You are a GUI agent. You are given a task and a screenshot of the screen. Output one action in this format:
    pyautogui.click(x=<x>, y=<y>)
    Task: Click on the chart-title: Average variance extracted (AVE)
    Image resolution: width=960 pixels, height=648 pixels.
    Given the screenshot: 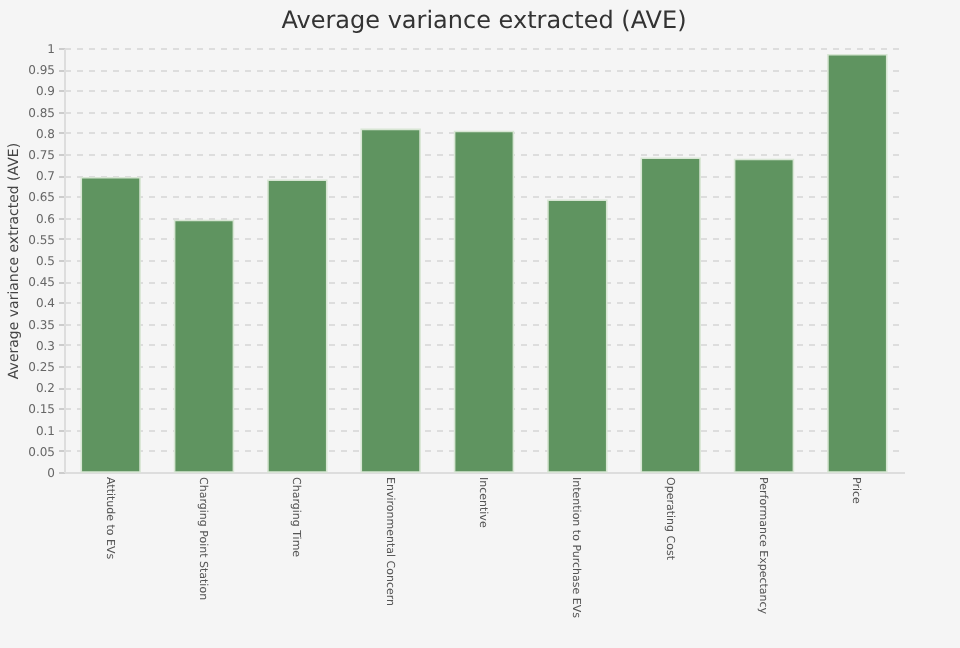 What is the action you would take?
    pyautogui.click(x=484, y=20)
    